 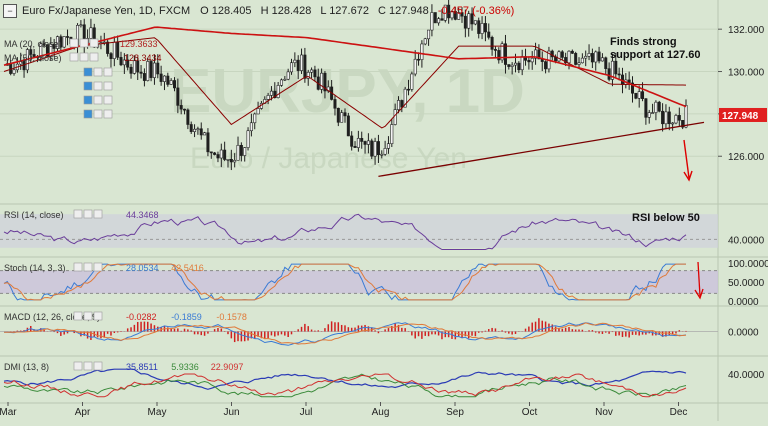 I want to click on rsi-band, so click(x=359, y=231).